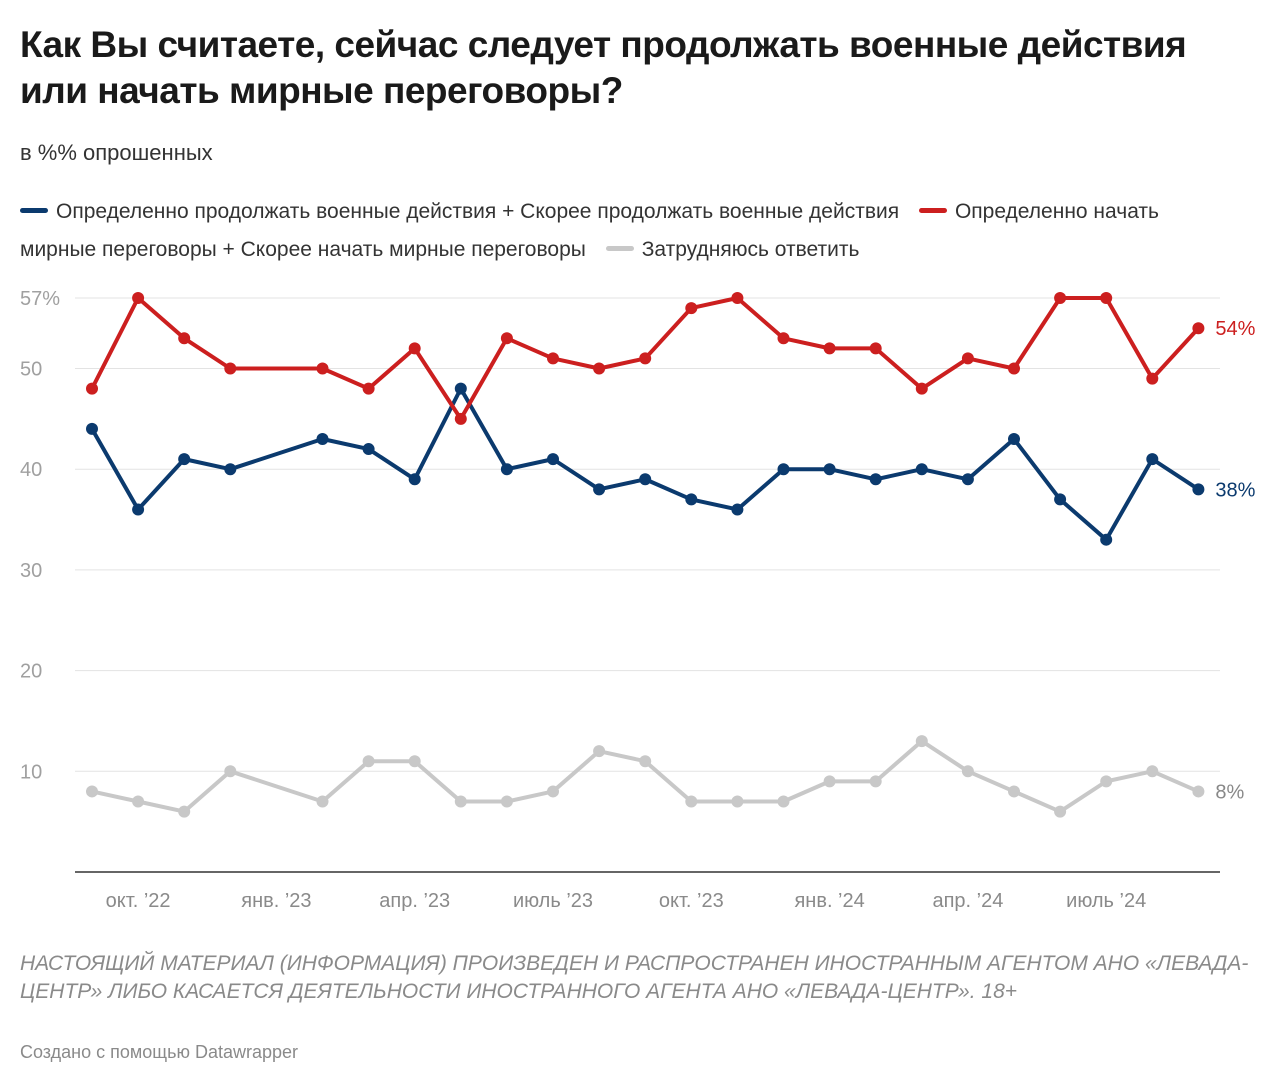 Image resolution: width=1280 pixels, height=1085 pixels. Describe the element at coordinates (553, 901) in the screenshot. I see `x-tick-label: июль ’23` at that location.